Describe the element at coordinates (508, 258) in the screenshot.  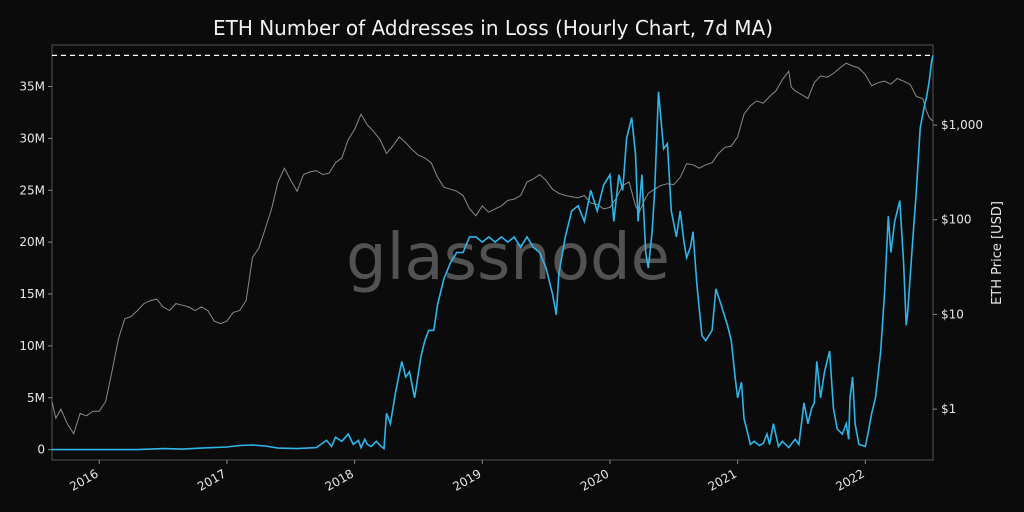
I see `watermark: glassnode` at that location.